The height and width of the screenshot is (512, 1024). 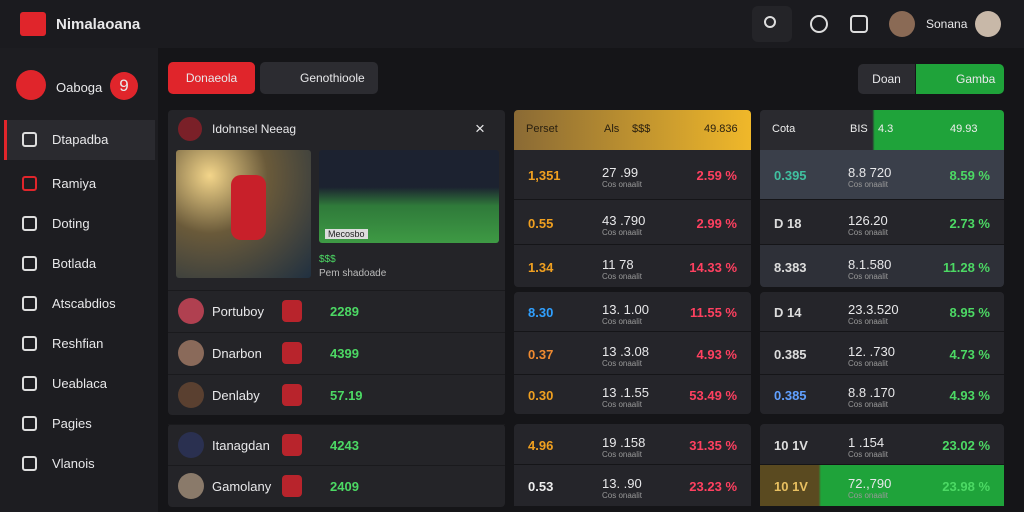 What do you see at coordinates (336, 465) in the screenshot?
I see `second-panel: Itanagdan 4243 Gamolany 2409` at bounding box center [336, 465].